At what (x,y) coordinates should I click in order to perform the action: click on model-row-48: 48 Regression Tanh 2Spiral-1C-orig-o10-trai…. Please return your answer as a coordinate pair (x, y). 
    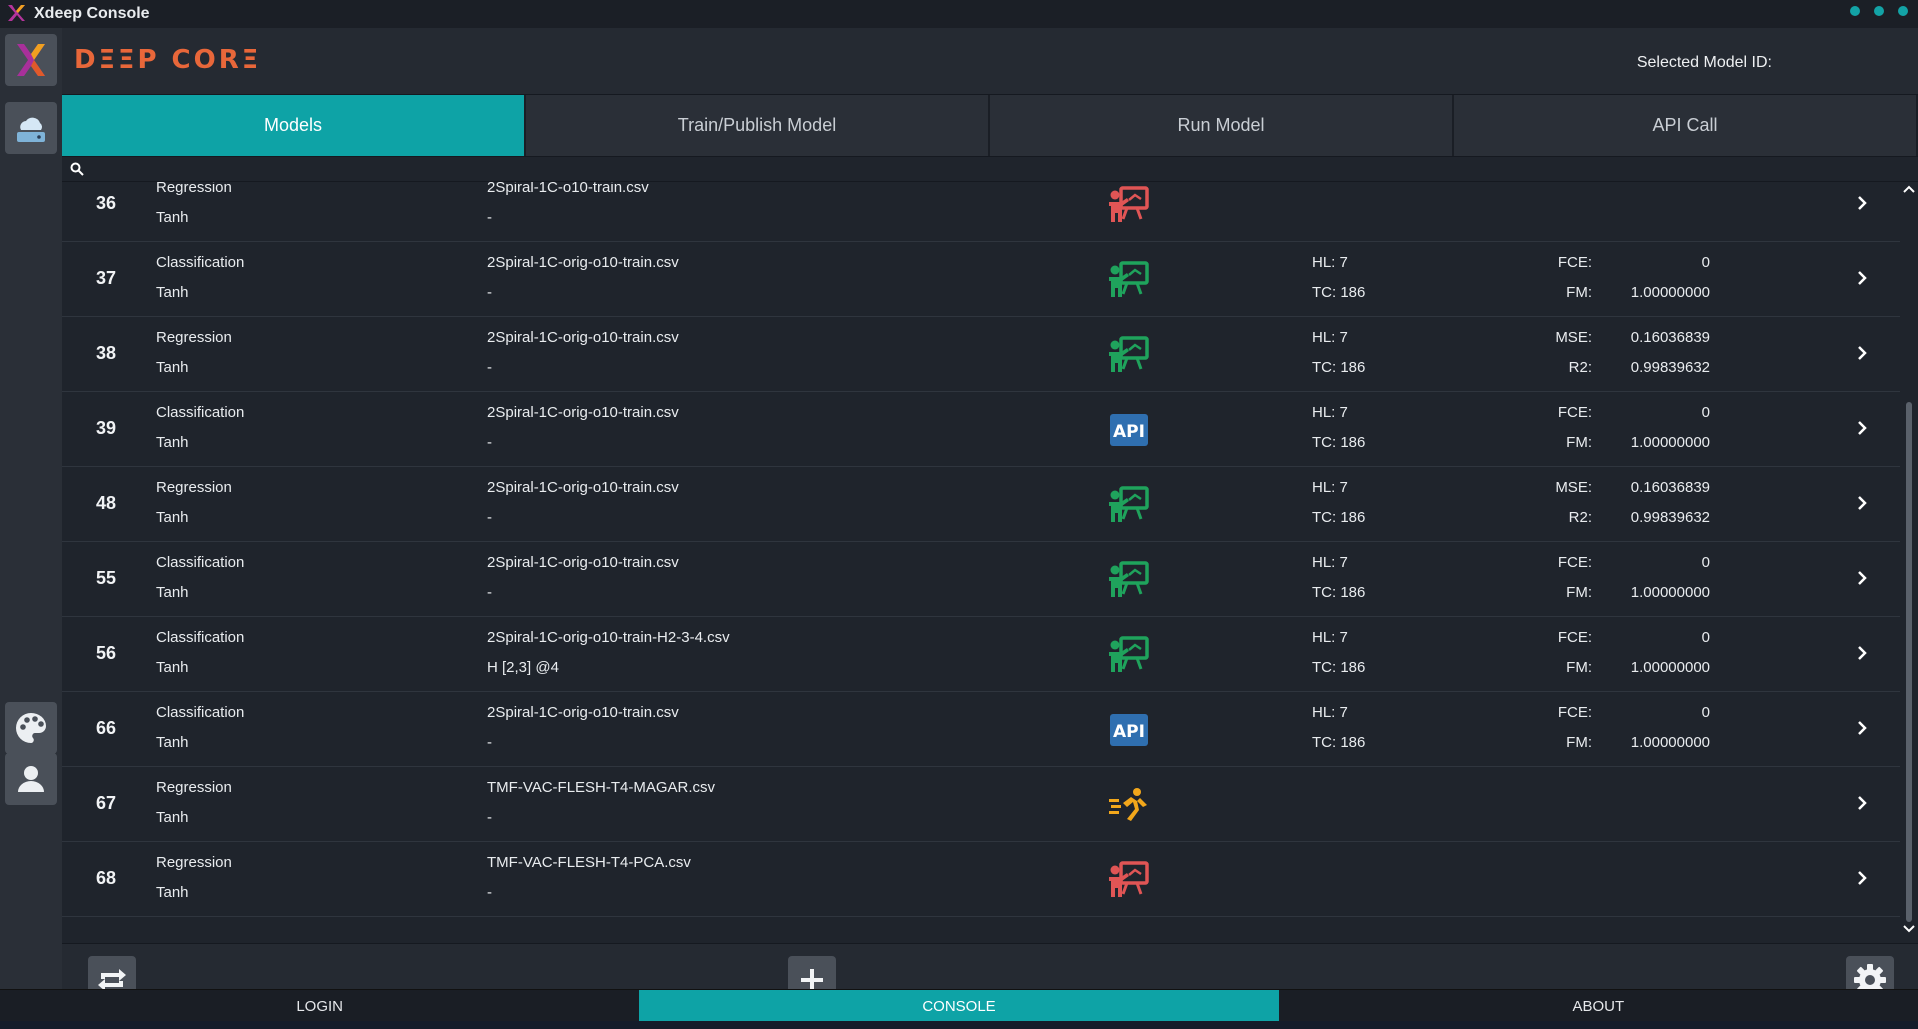
    Looking at the image, I should click on (981, 504).